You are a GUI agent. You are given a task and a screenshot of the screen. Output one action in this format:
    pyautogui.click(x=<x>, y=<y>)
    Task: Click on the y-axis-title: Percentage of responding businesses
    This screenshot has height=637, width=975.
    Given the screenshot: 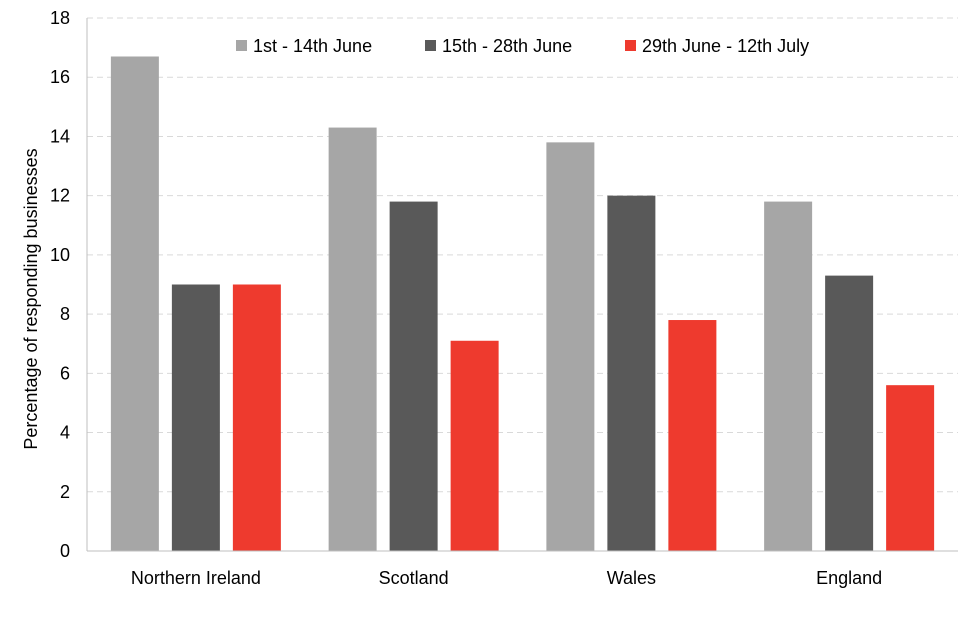 What is the action you would take?
    pyautogui.click(x=31, y=298)
    